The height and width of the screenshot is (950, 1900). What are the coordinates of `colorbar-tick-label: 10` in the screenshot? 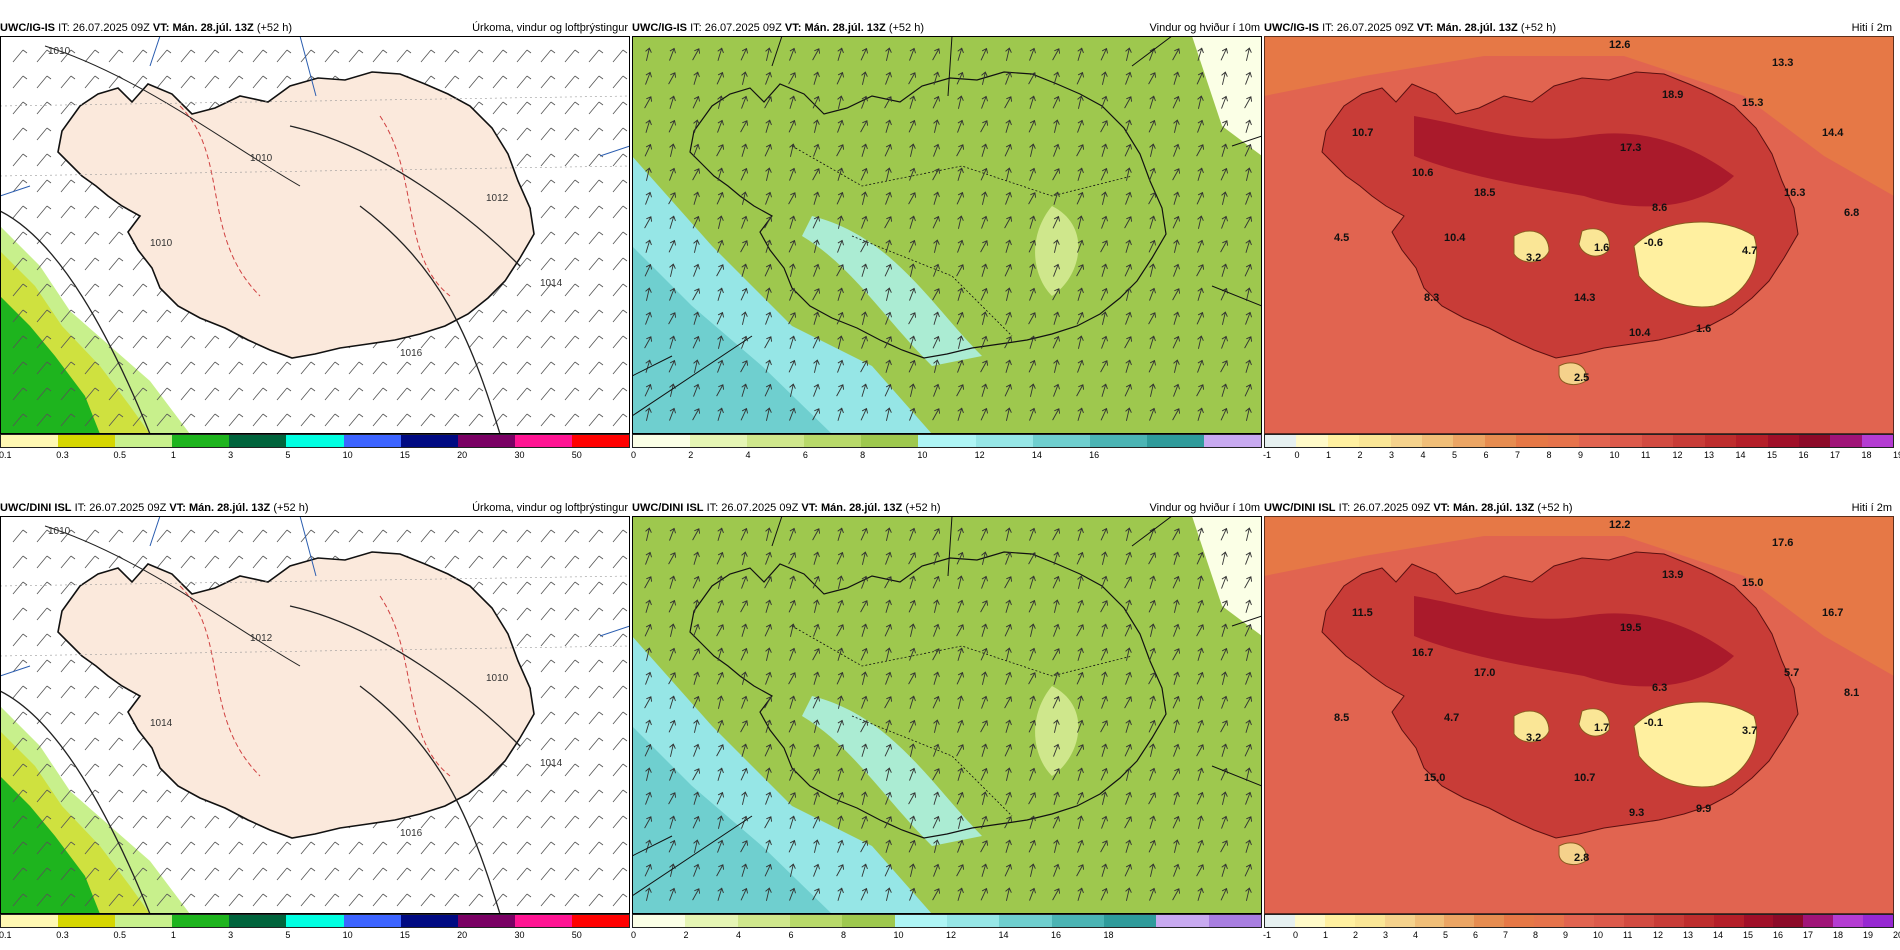 It's located at (1614, 455).